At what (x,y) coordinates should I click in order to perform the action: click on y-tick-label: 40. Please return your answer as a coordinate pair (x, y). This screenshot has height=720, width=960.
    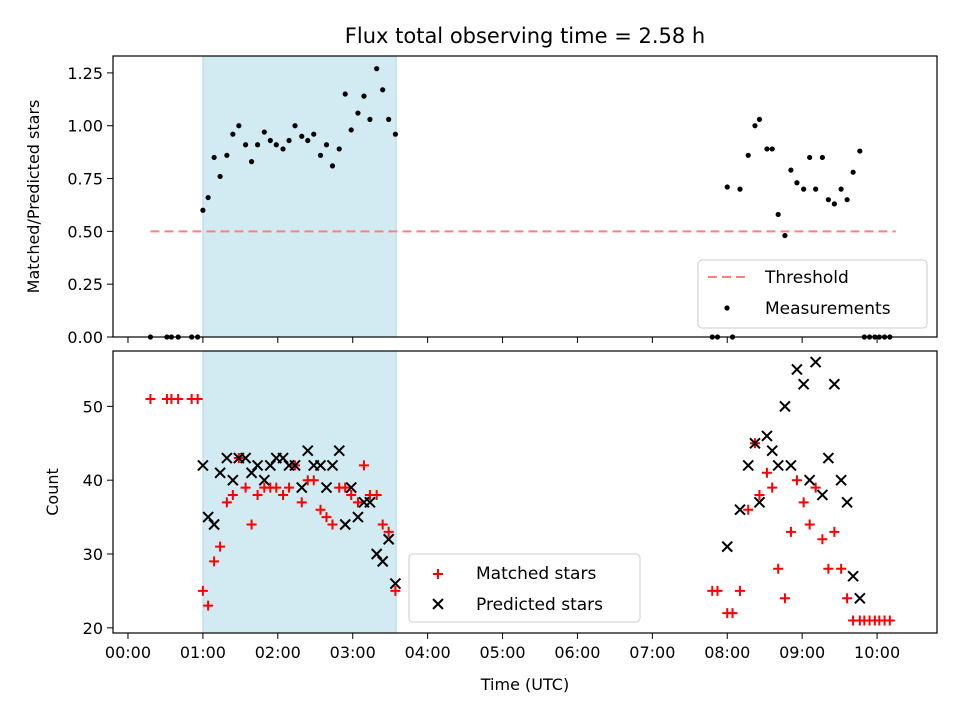
    Looking at the image, I should click on (93, 480).